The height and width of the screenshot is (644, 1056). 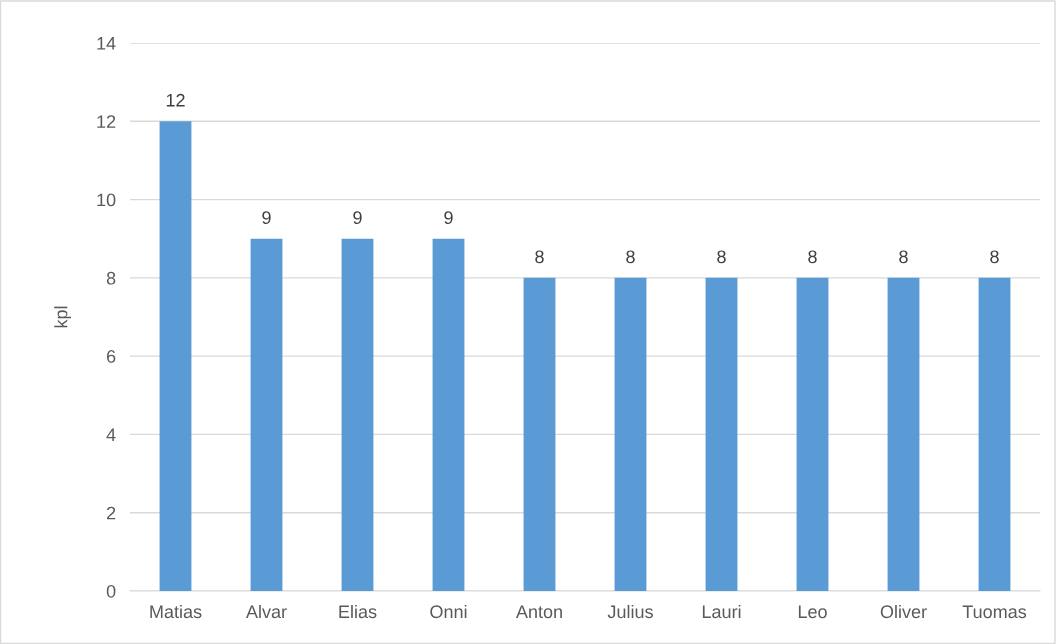 I want to click on y-tick-label: 8, so click(x=111, y=278).